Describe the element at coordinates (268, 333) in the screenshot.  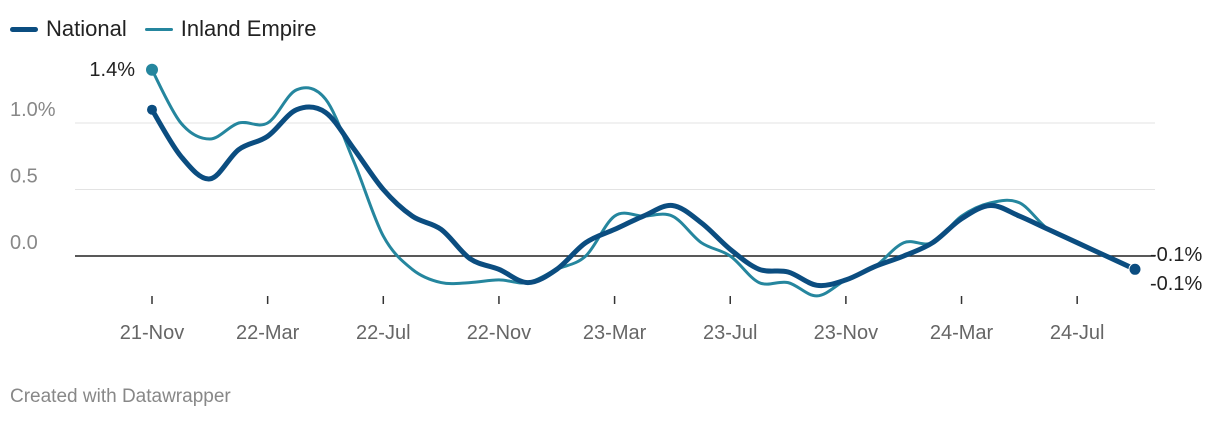
I see `x-tick-label: 22-Mar` at that location.